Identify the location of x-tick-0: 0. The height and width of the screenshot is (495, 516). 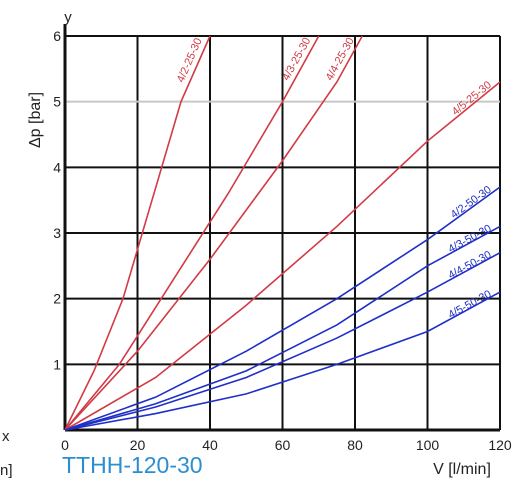
(65, 445).